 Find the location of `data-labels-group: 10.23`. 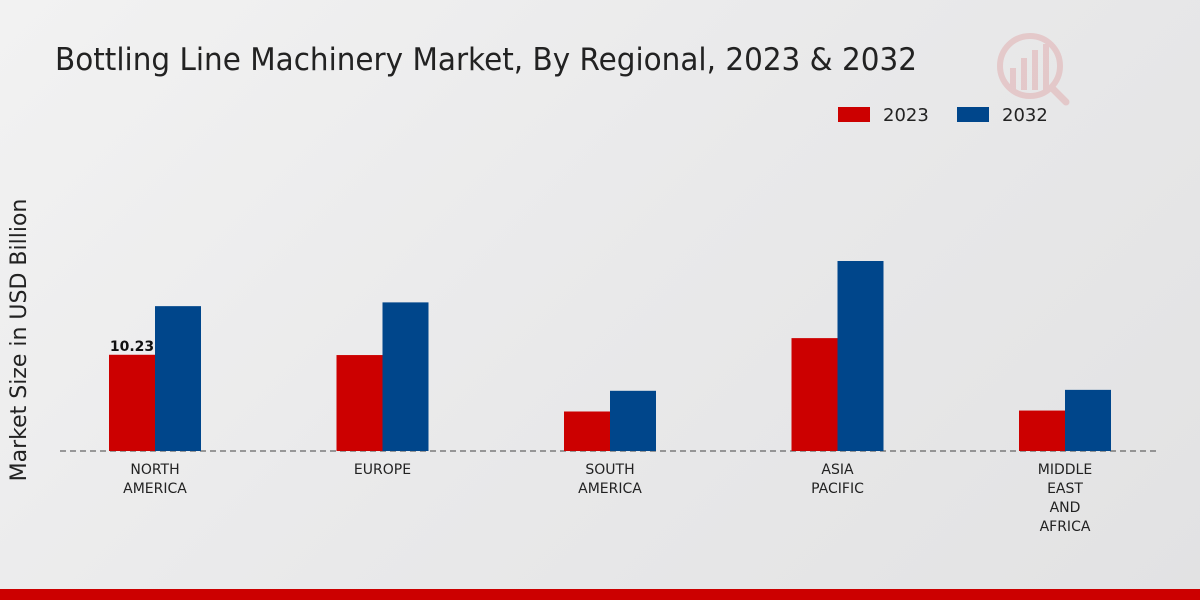

data-labels-group: 10.23 is located at coordinates (132, 347).